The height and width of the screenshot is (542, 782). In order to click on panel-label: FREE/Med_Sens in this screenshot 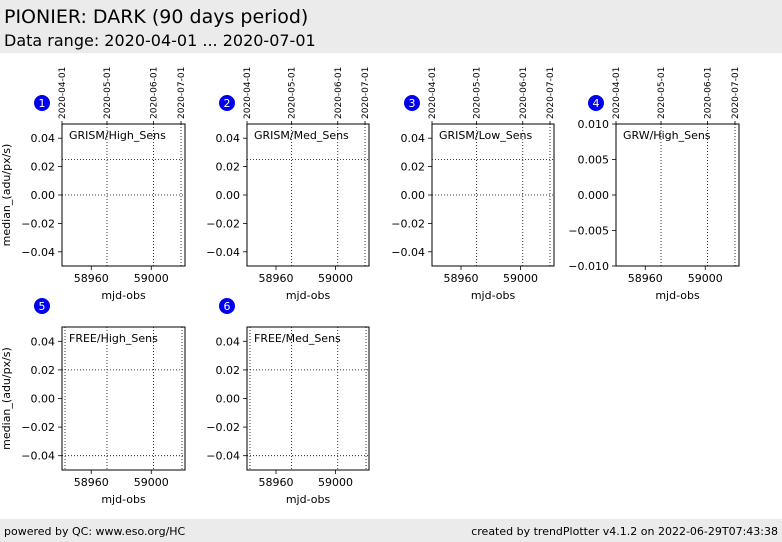, I will do `click(297, 338)`.